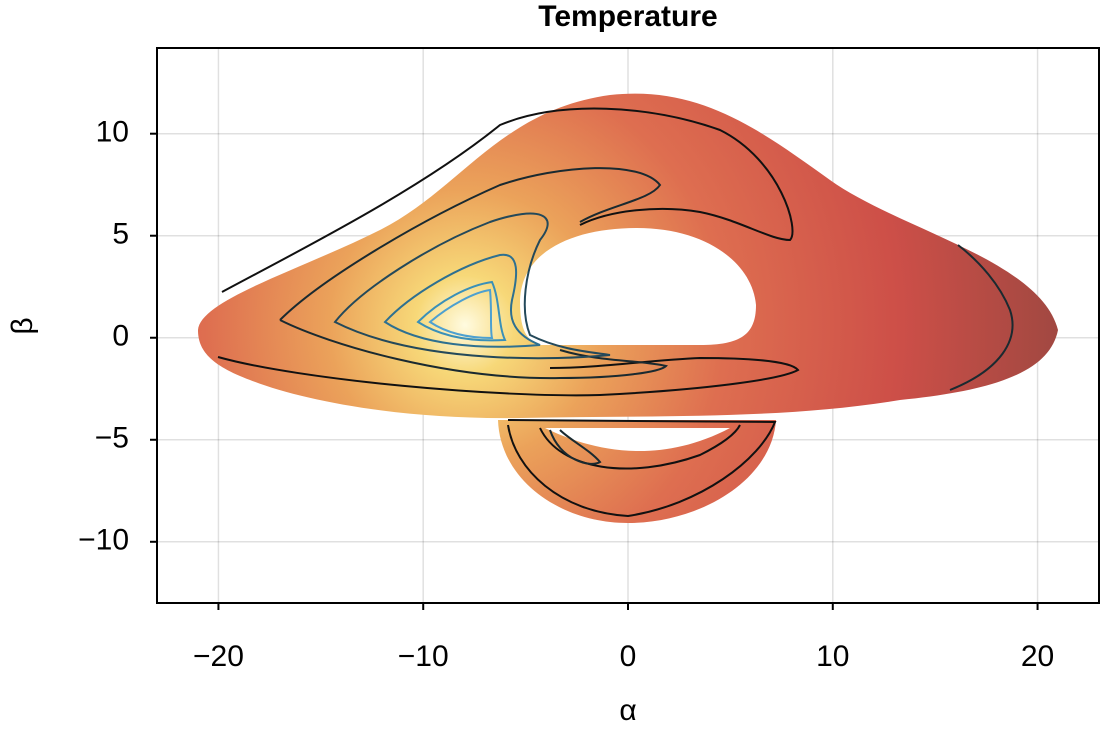 The image size is (1101, 732). I want to click on x-tick-label: 0, so click(628, 656).